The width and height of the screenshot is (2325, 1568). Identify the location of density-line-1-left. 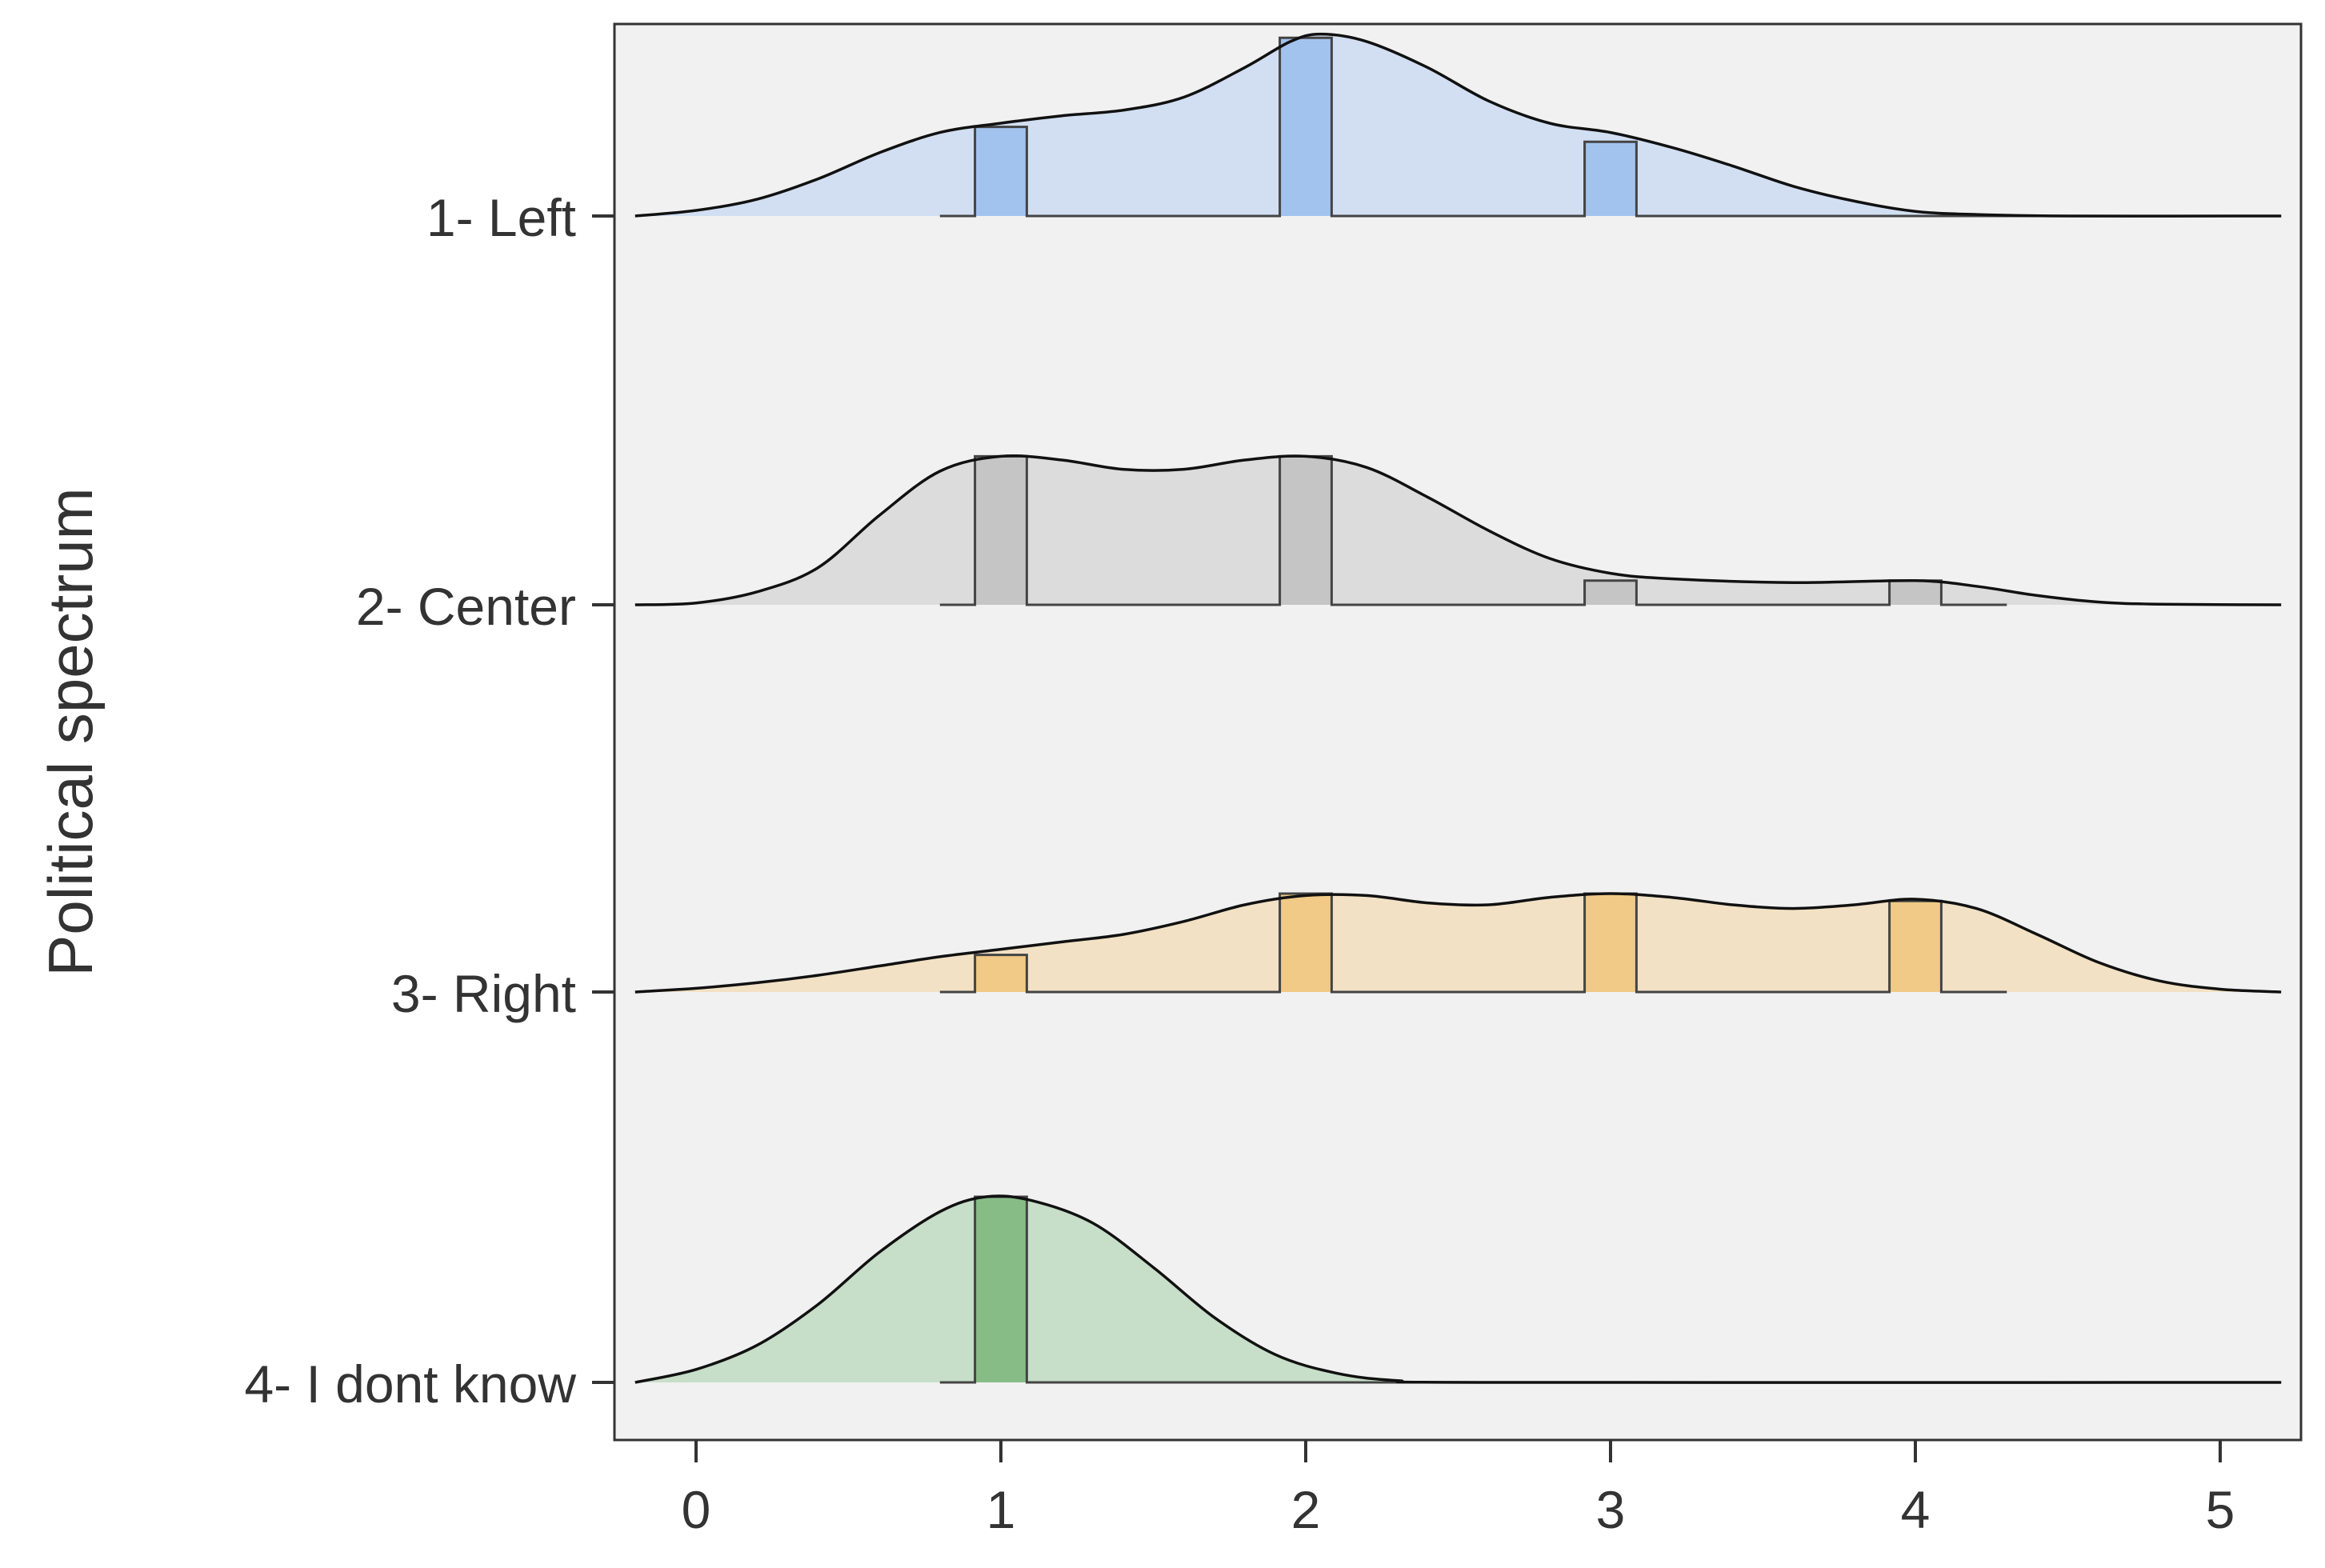
(1458, 125).